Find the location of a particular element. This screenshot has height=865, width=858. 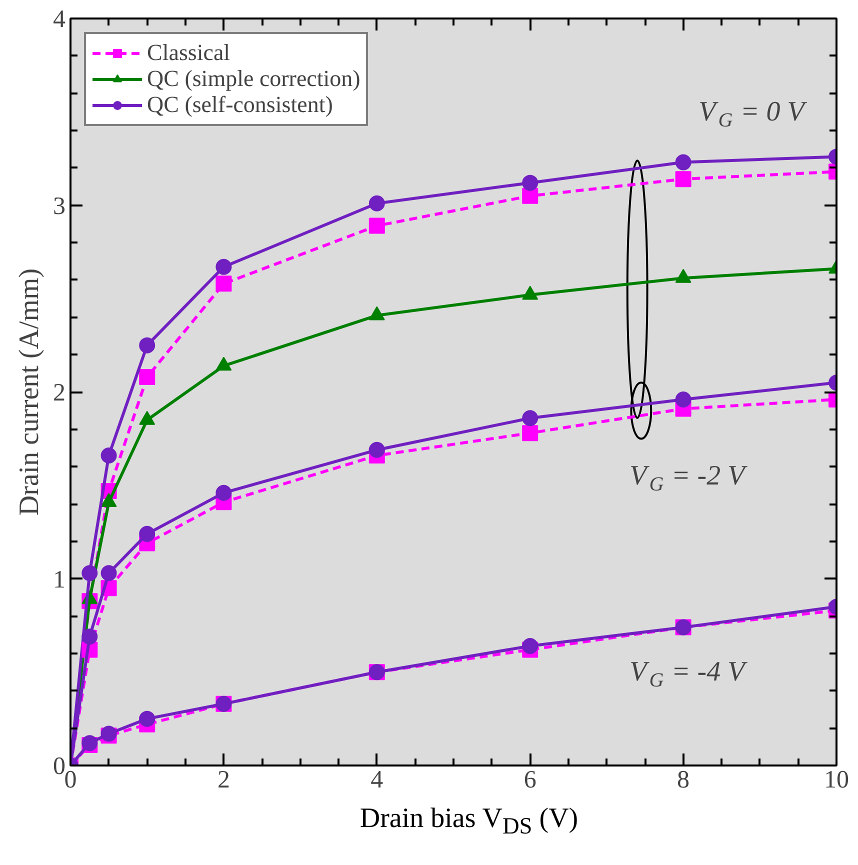

y-tick-label: 2 is located at coordinates (59, 393).